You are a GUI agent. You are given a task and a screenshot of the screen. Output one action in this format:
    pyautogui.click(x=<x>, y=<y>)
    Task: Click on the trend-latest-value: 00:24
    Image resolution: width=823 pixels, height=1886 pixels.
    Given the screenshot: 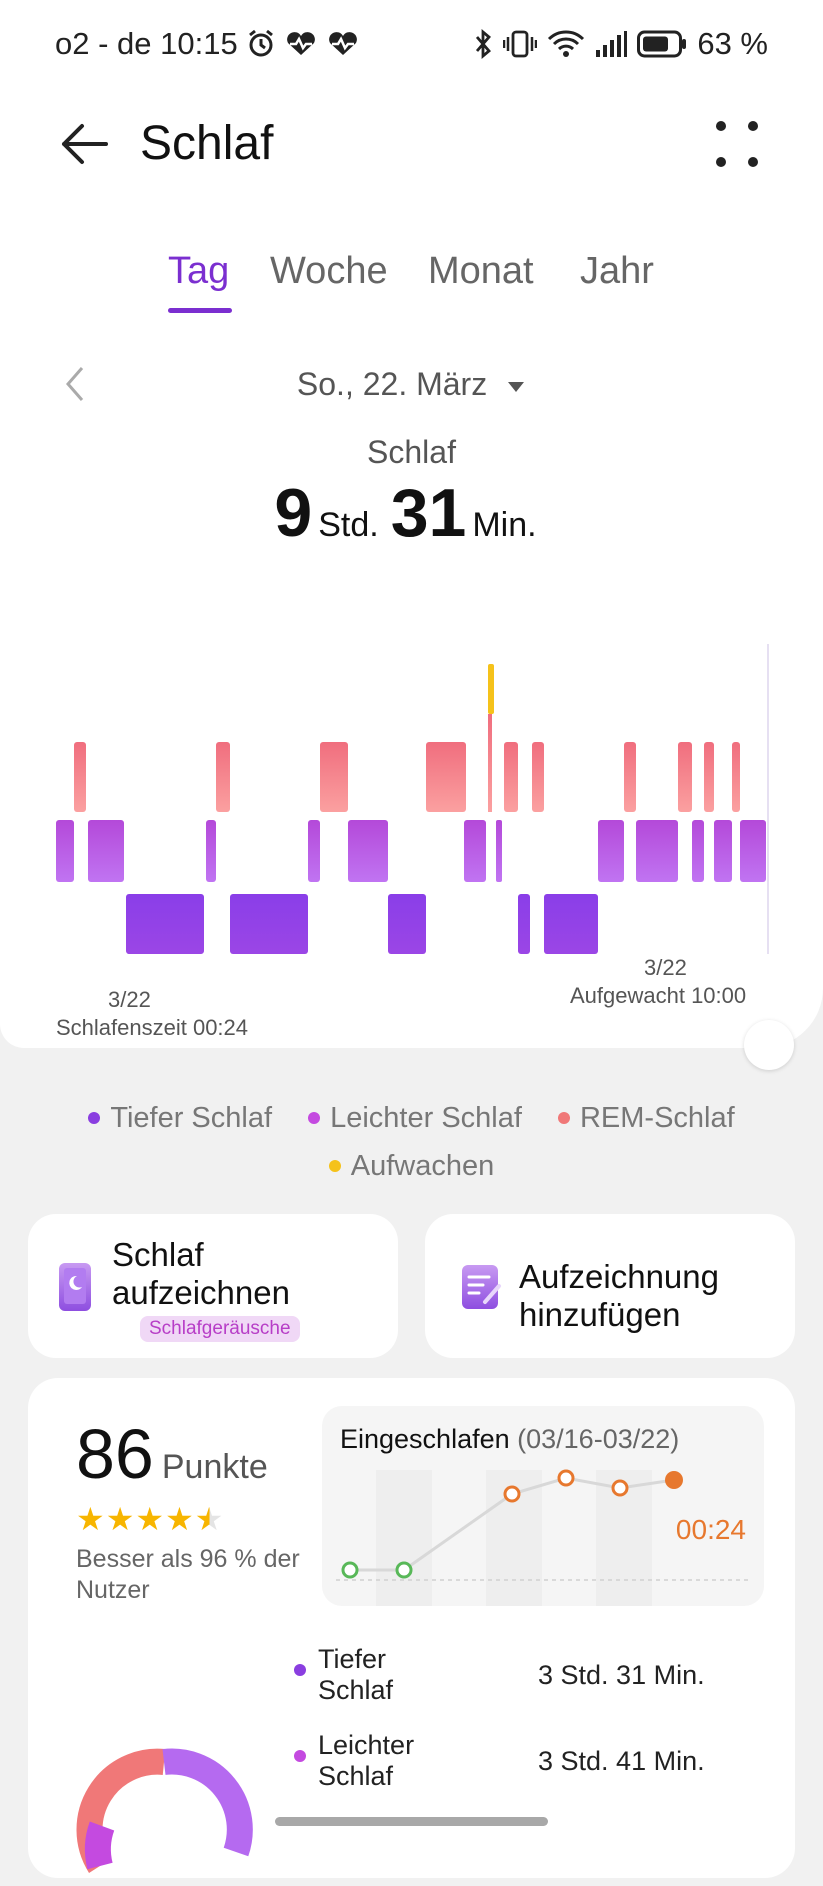 What is the action you would take?
    pyautogui.click(x=710, y=1529)
    